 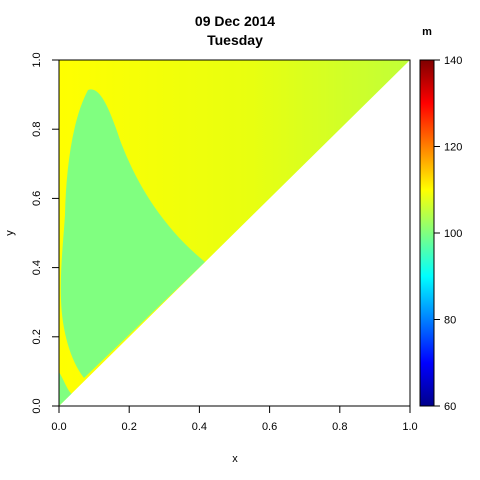 I want to click on x-axis: 0.0 0.2 0.4 0.6 0.8 1.0, so click(x=234, y=419).